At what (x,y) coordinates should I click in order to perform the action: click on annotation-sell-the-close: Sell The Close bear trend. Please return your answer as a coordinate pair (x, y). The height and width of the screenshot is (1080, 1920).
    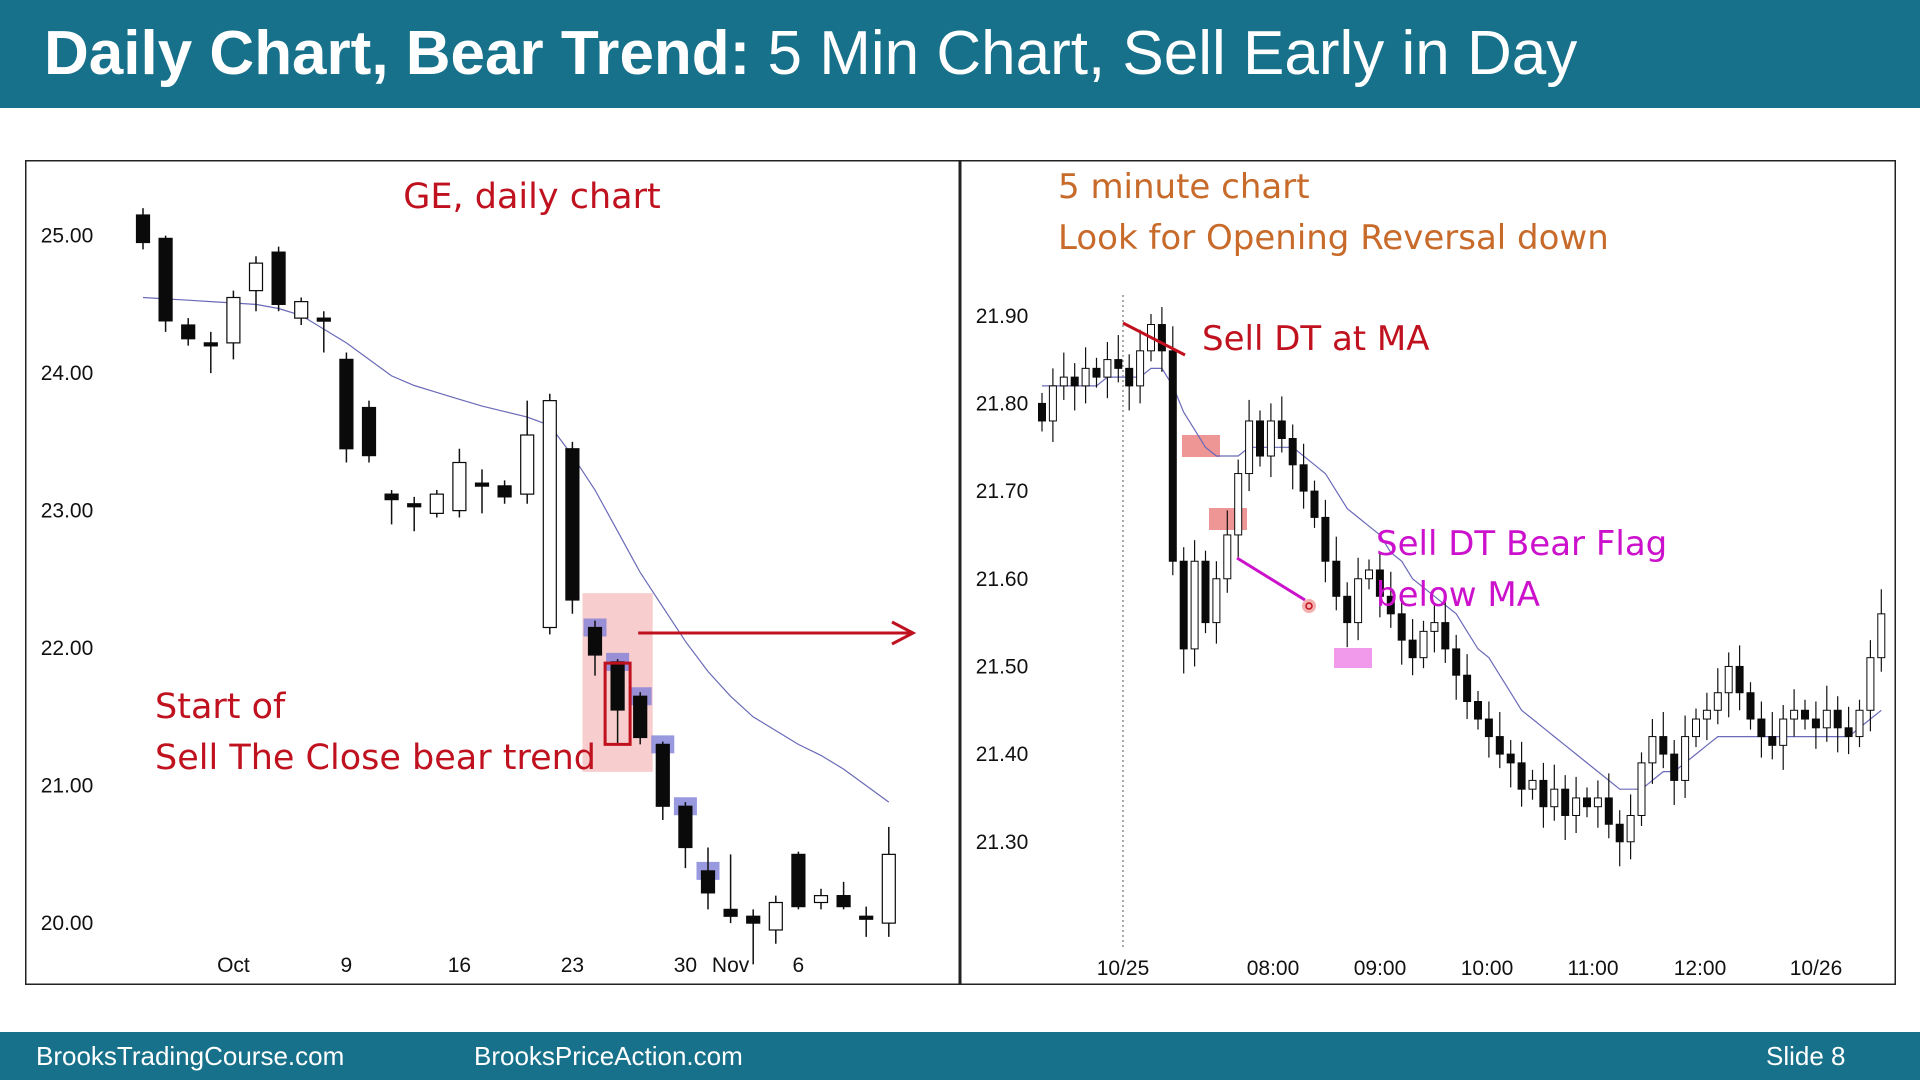
    Looking at the image, I should click on (375, 758).